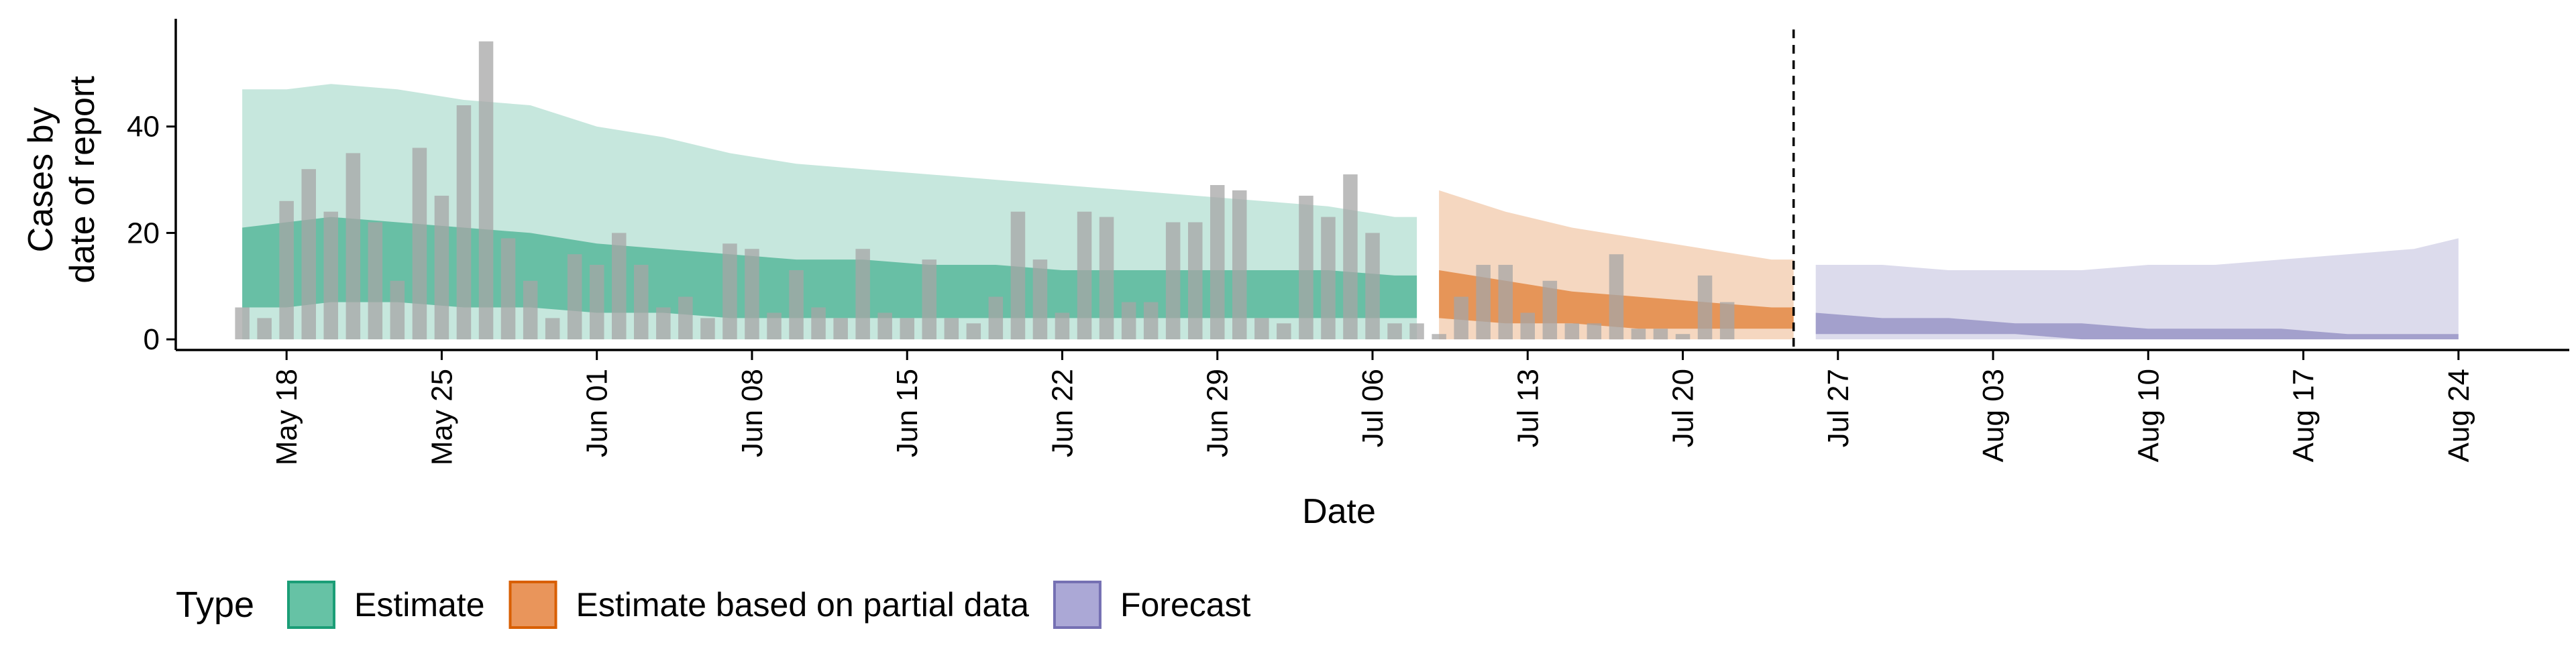 The width and height of the screenshot is (2576, 647). I want to click on x-tick-label: May 25, so click(441, 417).